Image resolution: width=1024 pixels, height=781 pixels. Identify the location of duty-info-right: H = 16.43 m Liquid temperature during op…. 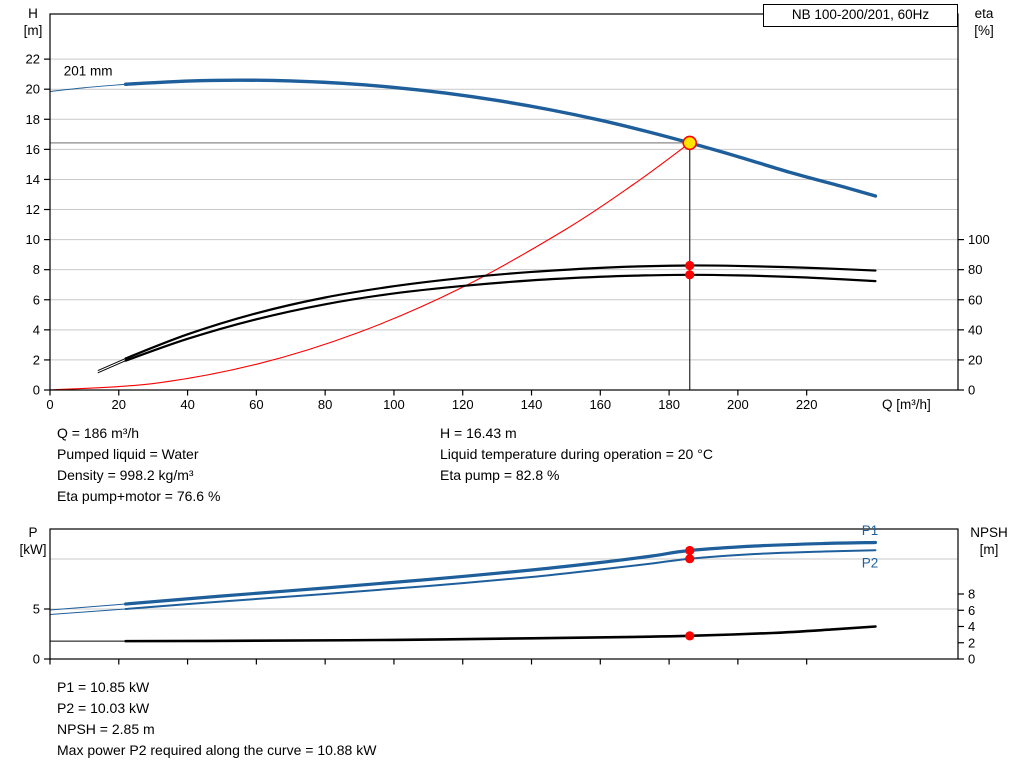
(576, 454).